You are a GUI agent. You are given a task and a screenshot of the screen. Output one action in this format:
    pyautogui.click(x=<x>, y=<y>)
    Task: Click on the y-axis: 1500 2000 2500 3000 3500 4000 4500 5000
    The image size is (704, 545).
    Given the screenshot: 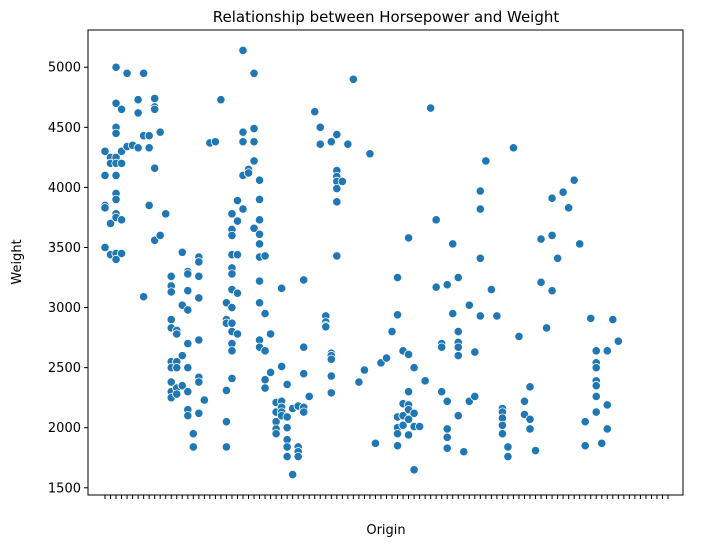 What is the action you would take?
    pyautogui.click(x=68, y=278)
    